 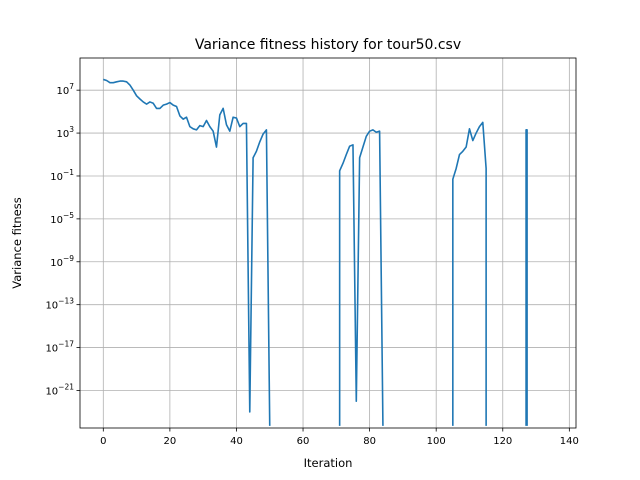 I want to click on chart-title: Variance fitness history for tour50.csv, so click(x=328, y=45).